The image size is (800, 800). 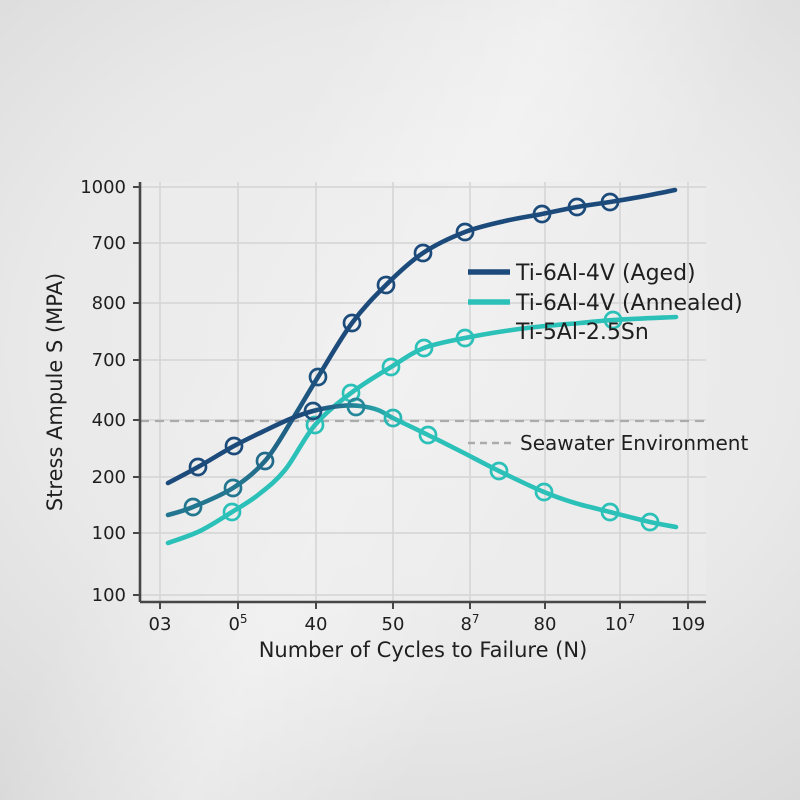 What do you see at coordinates (620, 623) in the screenshot?
I see `x-tick-label: 107` at bounding box center [620, 623].